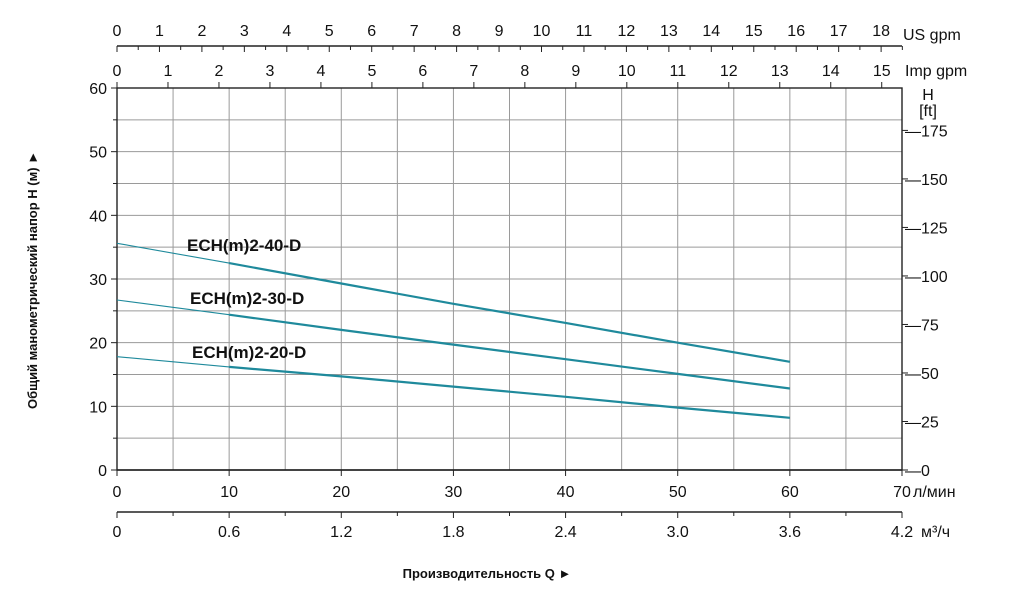 The width and height of the screenshot is (1024, 590). Describe the element at coordinates (926, 277) in the screenshot. I see `ft-tick-label: —100` at that location.